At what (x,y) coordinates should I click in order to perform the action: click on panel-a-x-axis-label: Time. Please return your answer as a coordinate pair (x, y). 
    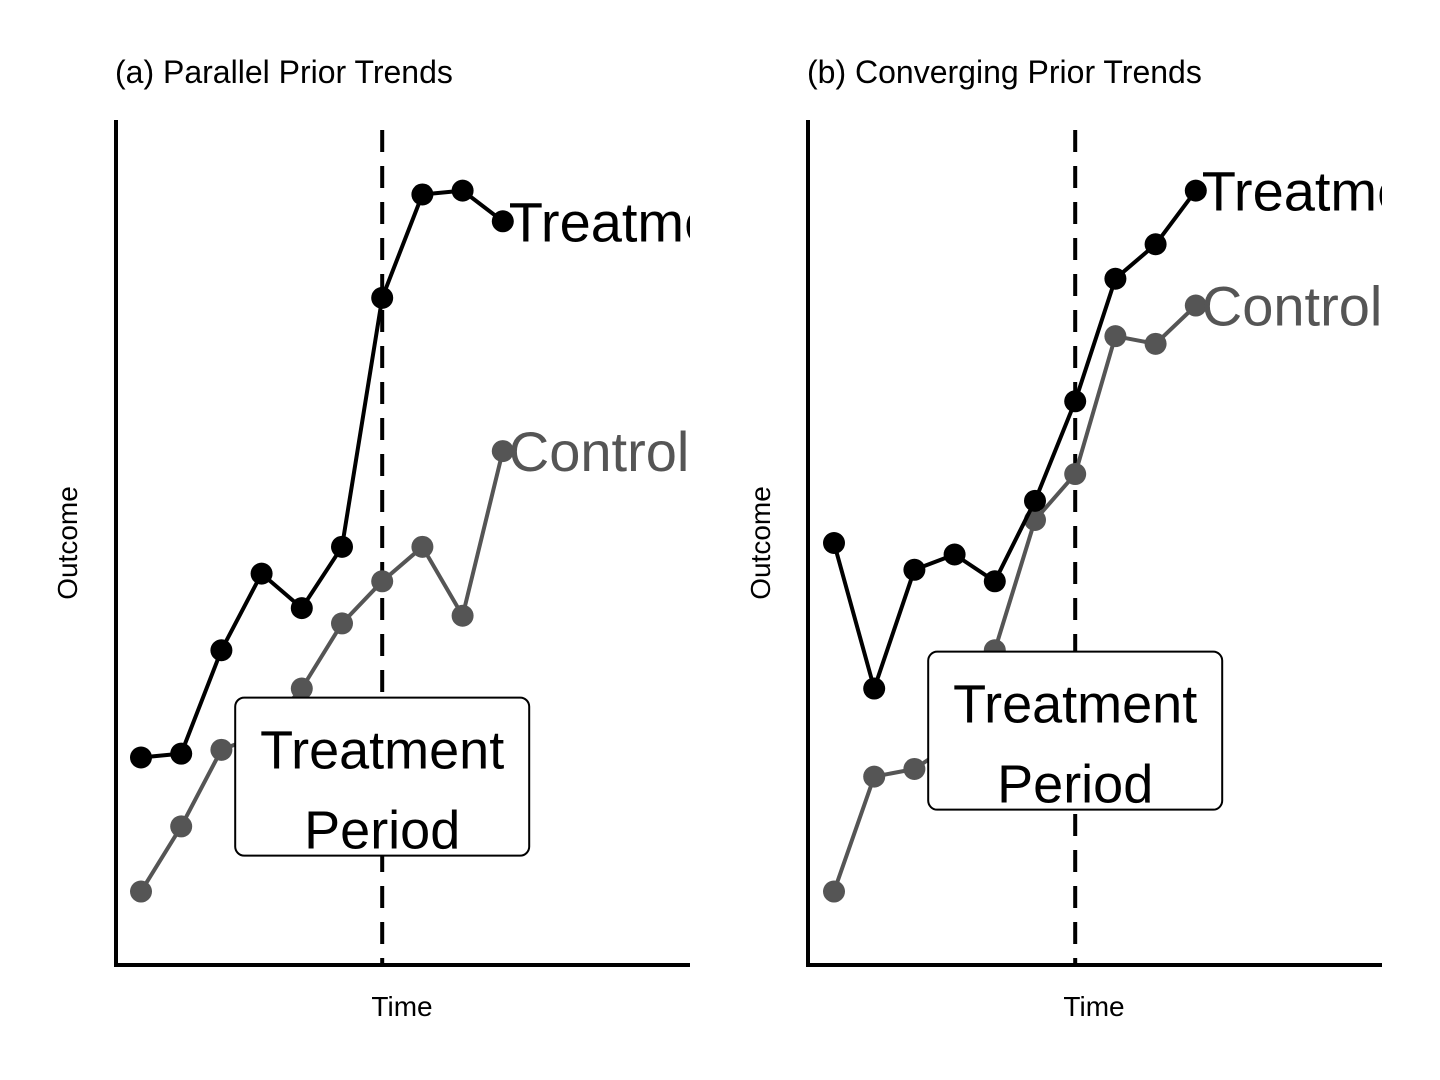
    Looking at the image, I should click on (401, 1006).